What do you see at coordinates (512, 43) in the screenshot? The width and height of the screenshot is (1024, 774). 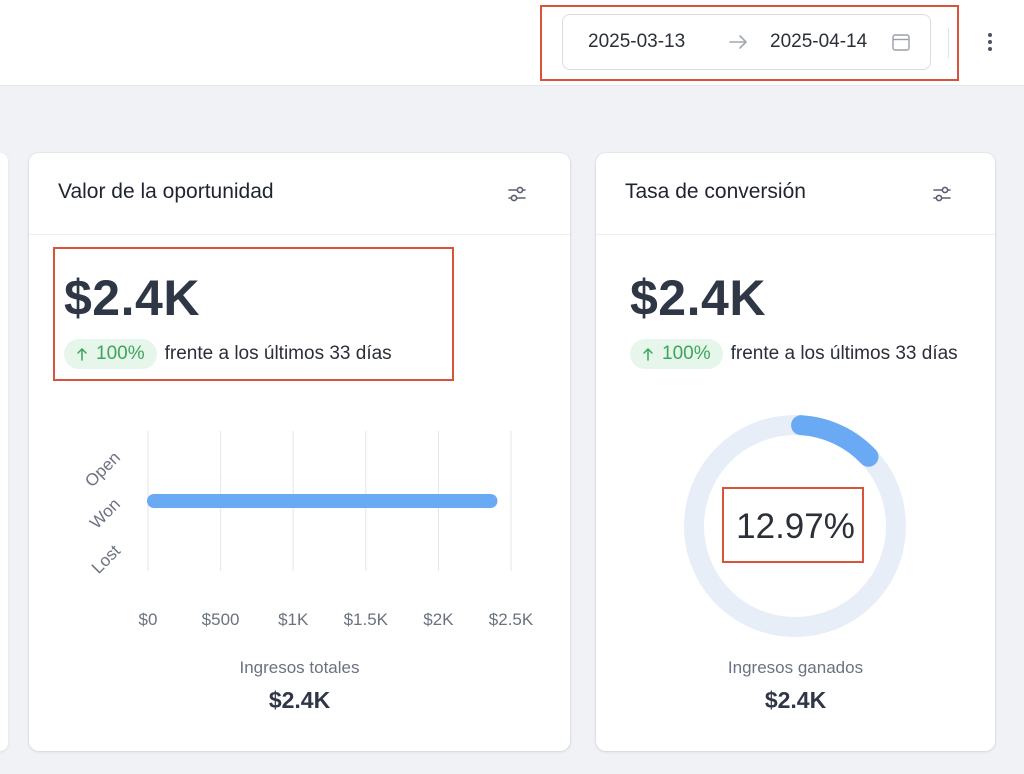 I see `top-header: 2025-03-13 2025-04-14` at bounding box center [512, 43].